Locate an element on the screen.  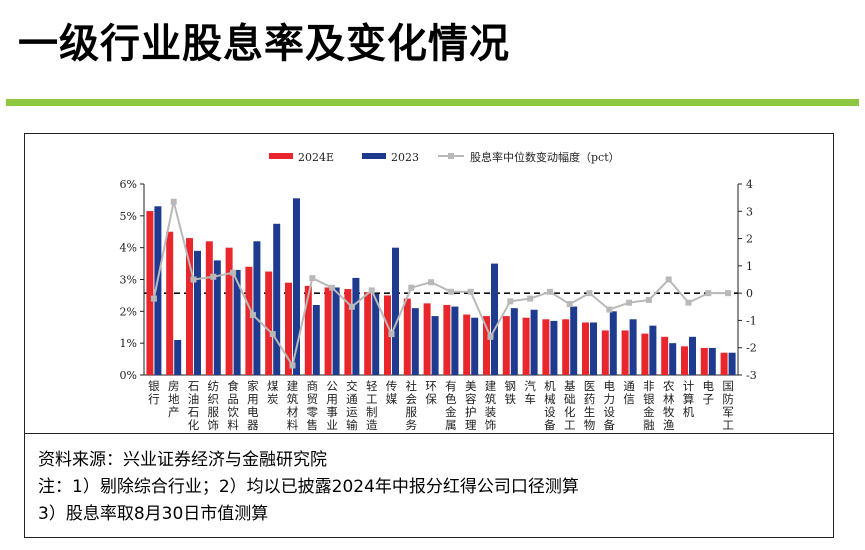
x-tick-label: 建筑装饰 is located at coordinates (491, 405).